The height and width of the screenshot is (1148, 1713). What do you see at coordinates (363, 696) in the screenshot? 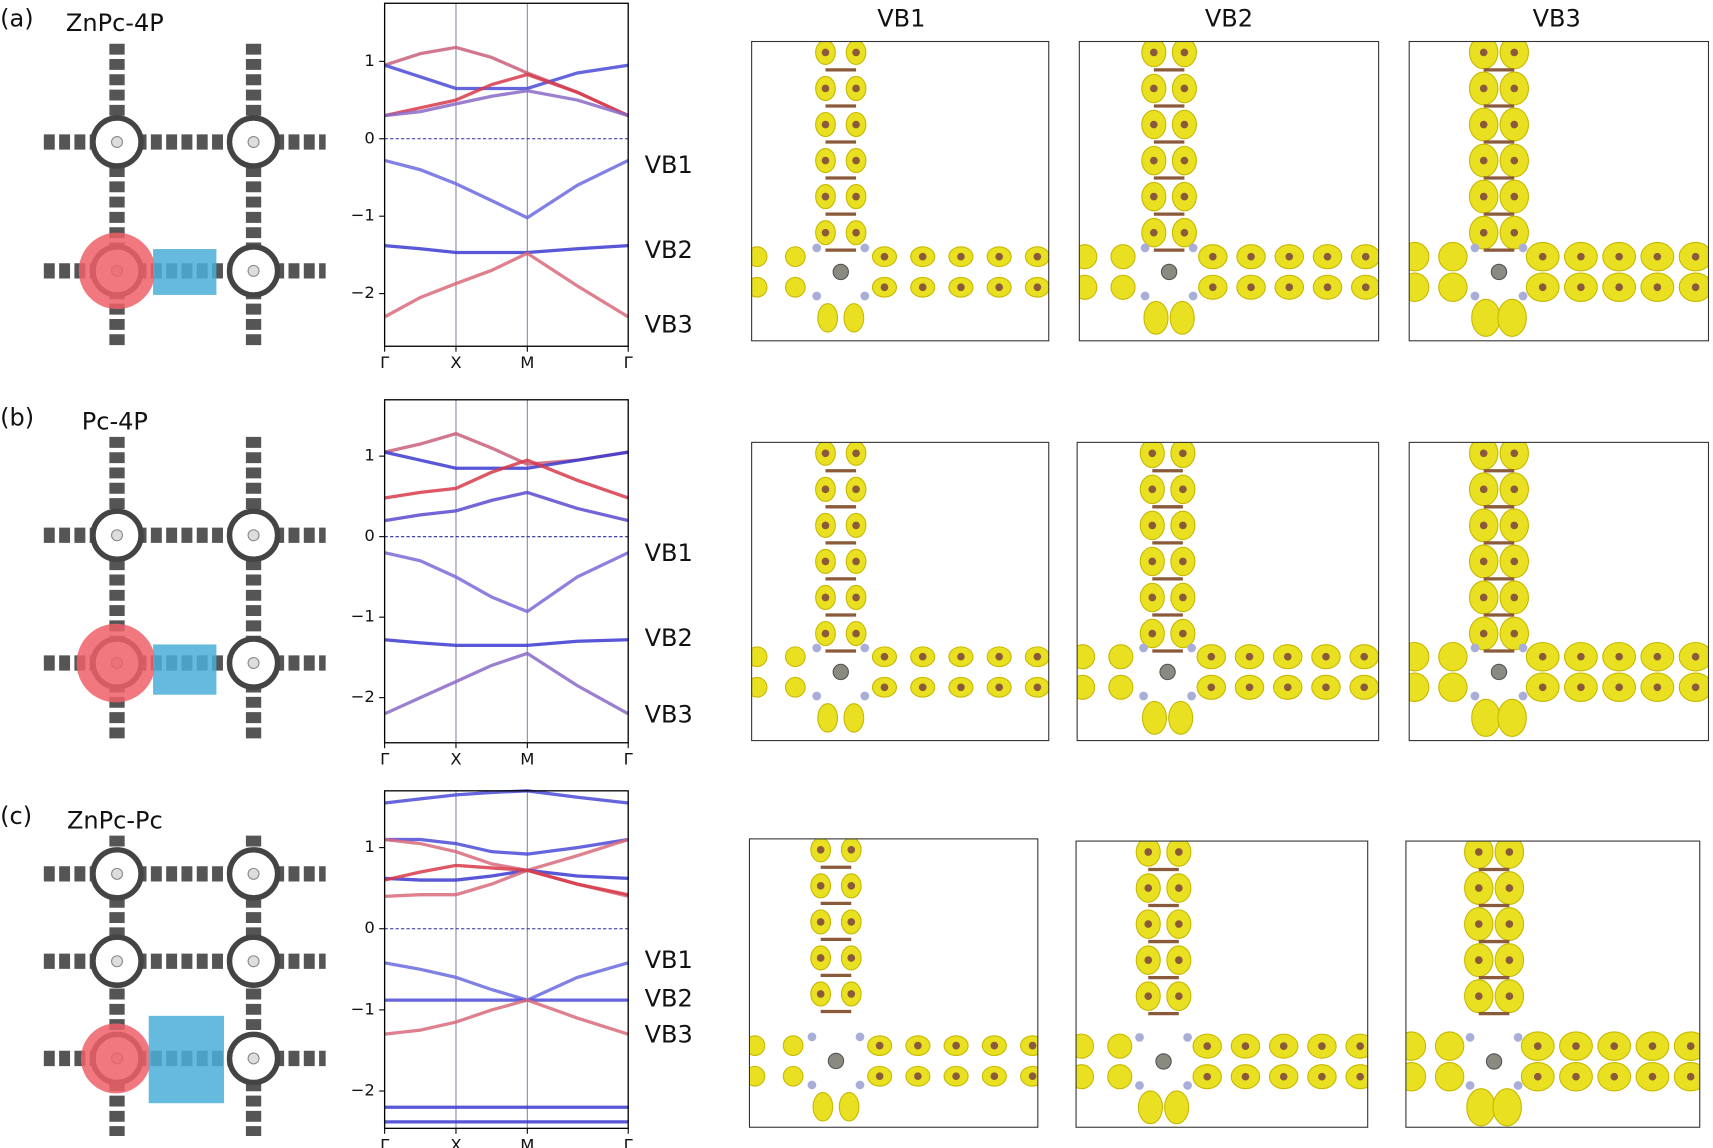
I see `y-tick-label: −2` at bounding box center [363, 696].